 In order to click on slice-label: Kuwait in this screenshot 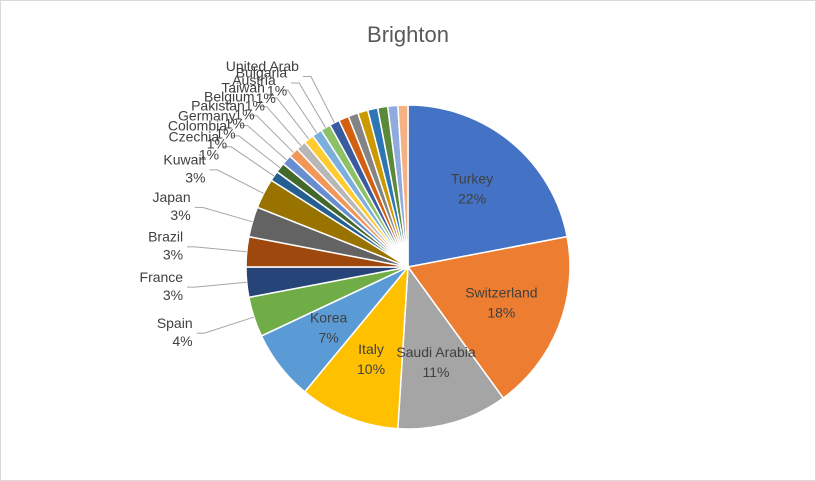, I will do `click(184, 160)`.